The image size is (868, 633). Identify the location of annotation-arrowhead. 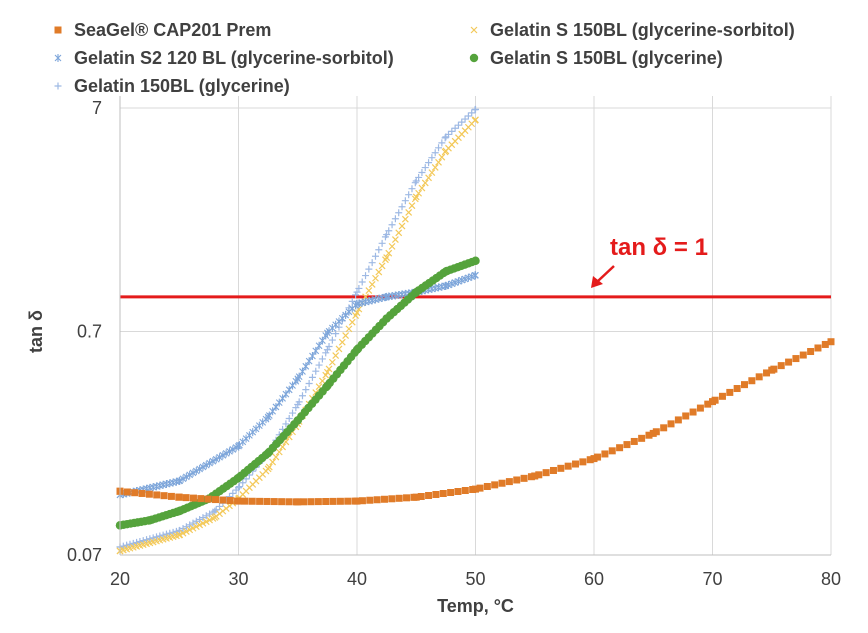
(597, 282).